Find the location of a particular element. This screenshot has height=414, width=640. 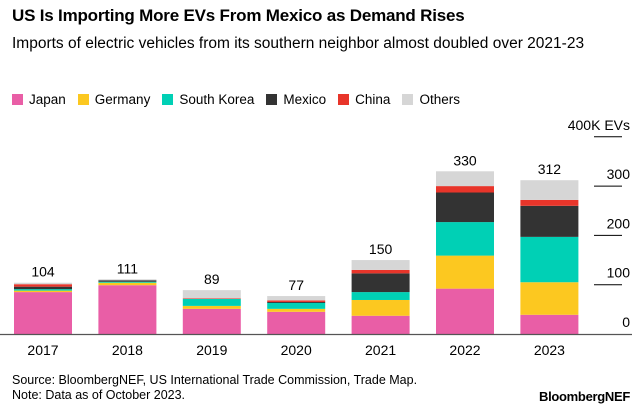

bar-segment-mexico-2023 is located at coordinates (549, 221).